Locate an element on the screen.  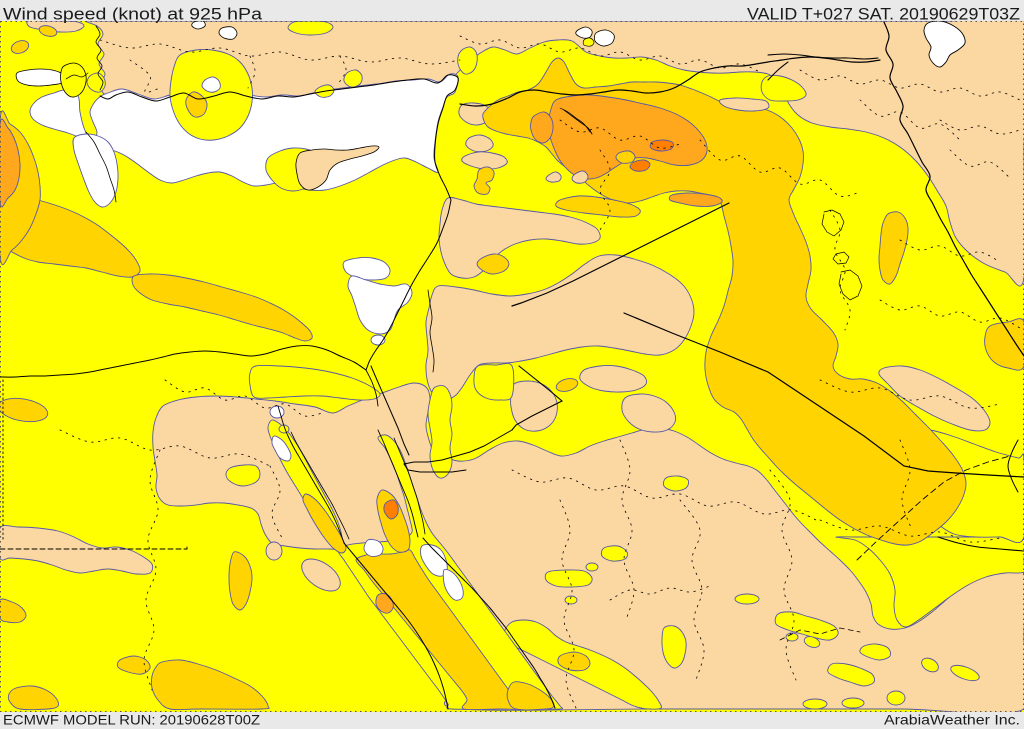
svg-text: Wind speed (knot) at 925 hPa is located at coordinates (133, 15).